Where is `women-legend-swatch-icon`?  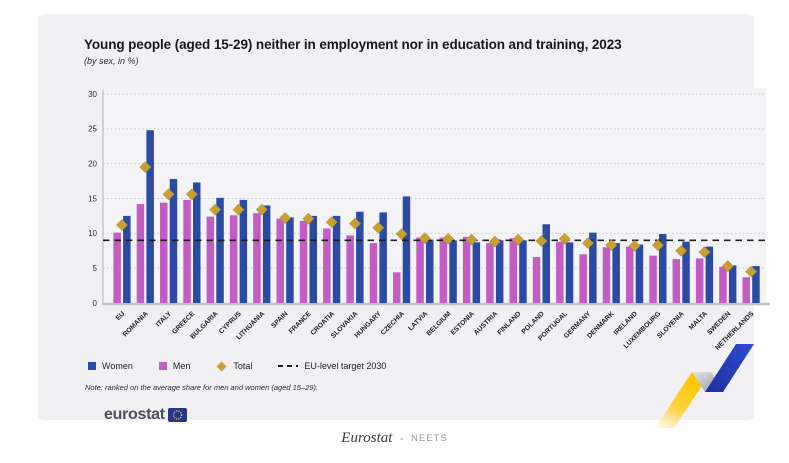 women-legend-swatch-icon is located at coordinates (92, 366).